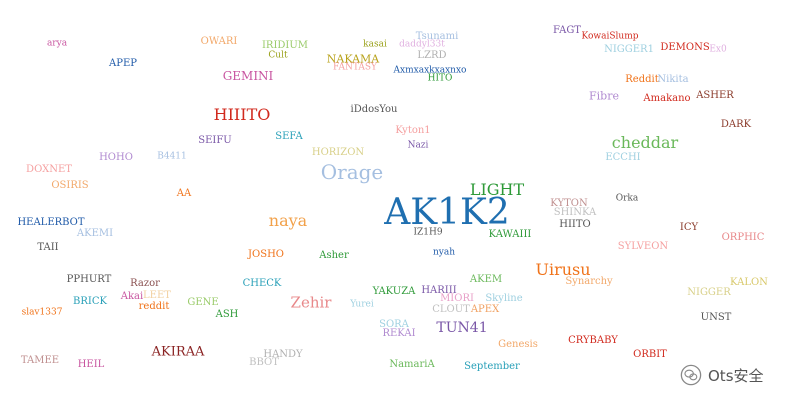  Describe the element at coordinates (650, 354) in the screenshot. I see `cloud-word: ORBIT` at that location.